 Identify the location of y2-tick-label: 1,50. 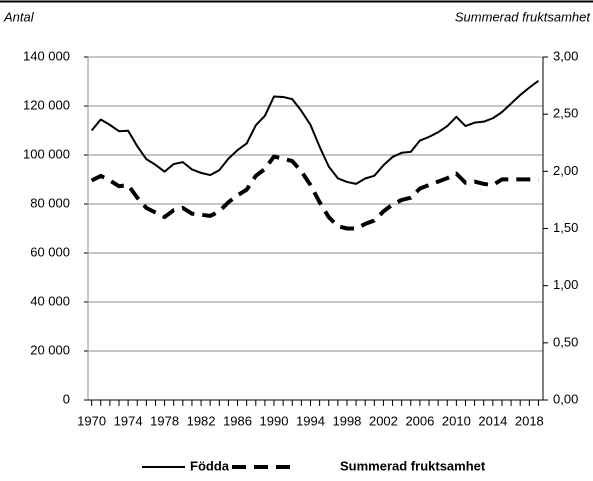
(565, 227).